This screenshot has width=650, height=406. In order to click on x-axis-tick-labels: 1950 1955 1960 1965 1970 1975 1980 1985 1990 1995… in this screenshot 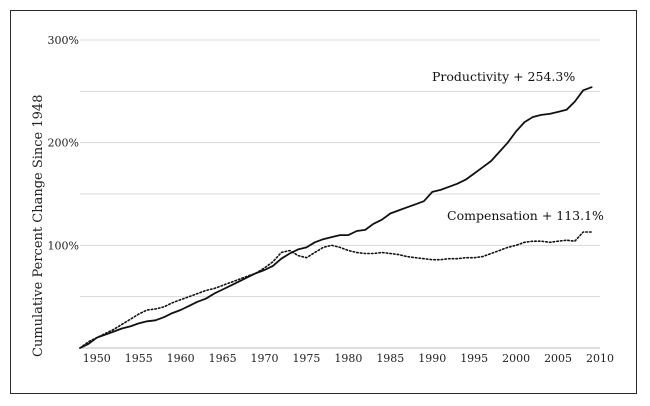, I will do `click(348, 358)`.